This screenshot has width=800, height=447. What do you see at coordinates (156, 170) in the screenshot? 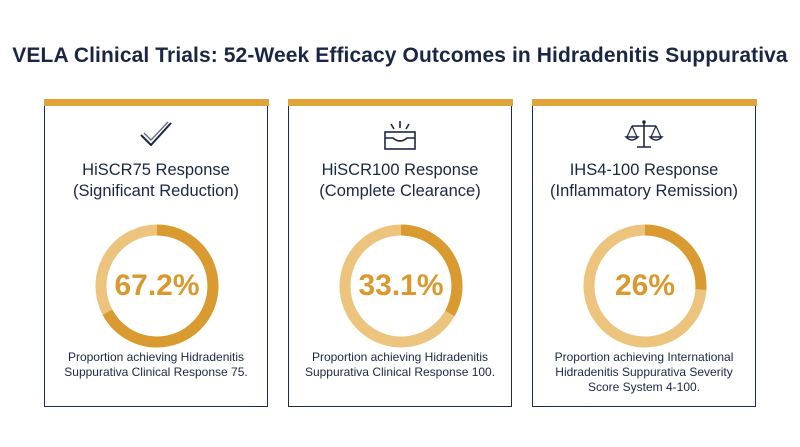
I see `card-heading-line1: HiSCR75 Response` at bounding box center [156, 170].